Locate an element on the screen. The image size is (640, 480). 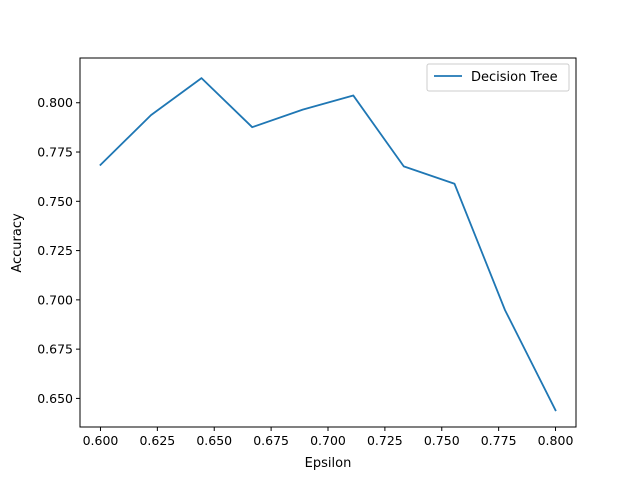
x-tick-label: 0.800 is located at coordinates (556, 440).